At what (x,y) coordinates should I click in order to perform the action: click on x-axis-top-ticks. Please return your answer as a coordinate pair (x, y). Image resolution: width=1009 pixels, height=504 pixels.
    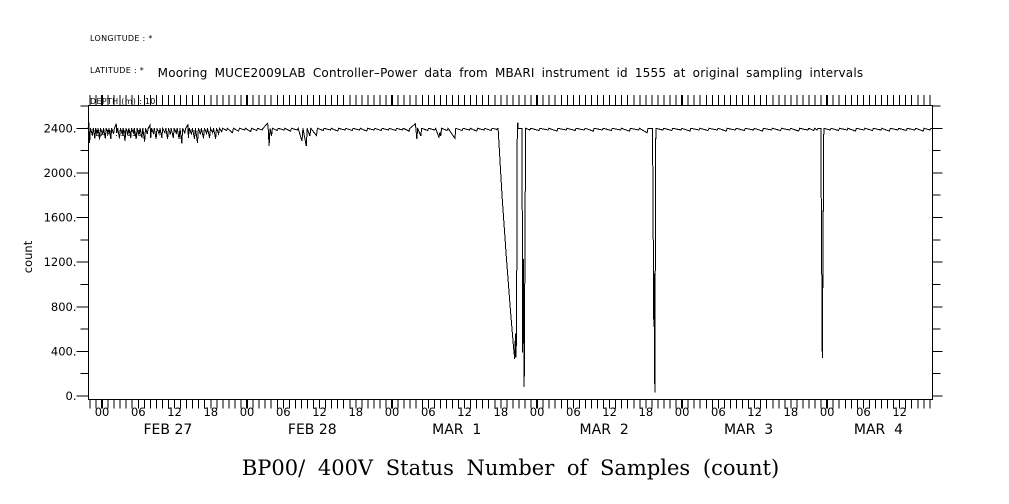
    Looking at the image, I should click on (510, 100).